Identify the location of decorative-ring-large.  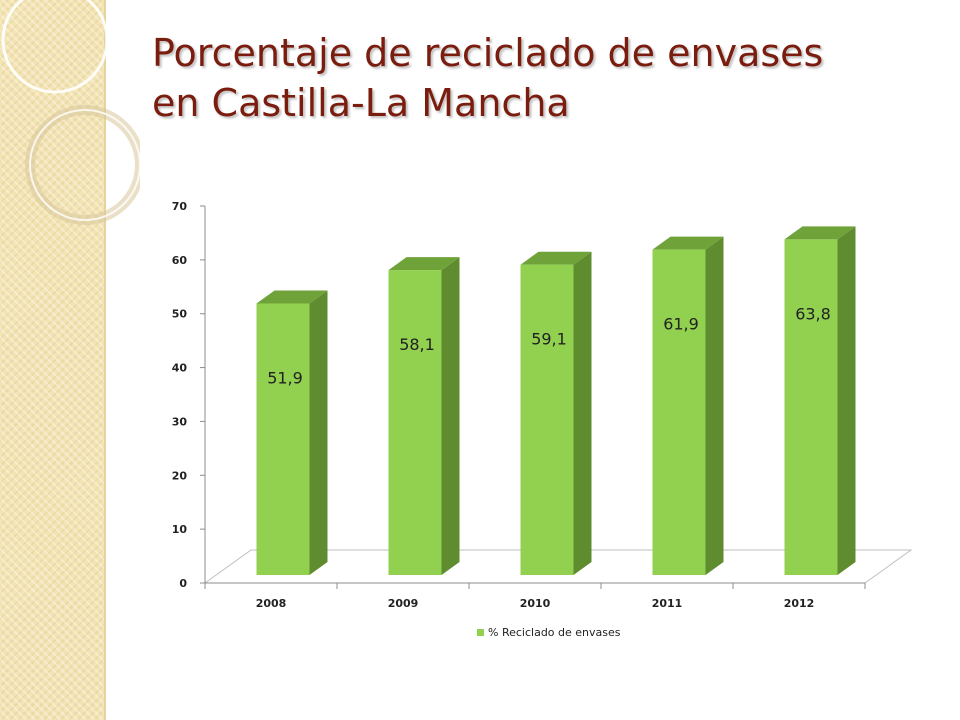
(55, 47).